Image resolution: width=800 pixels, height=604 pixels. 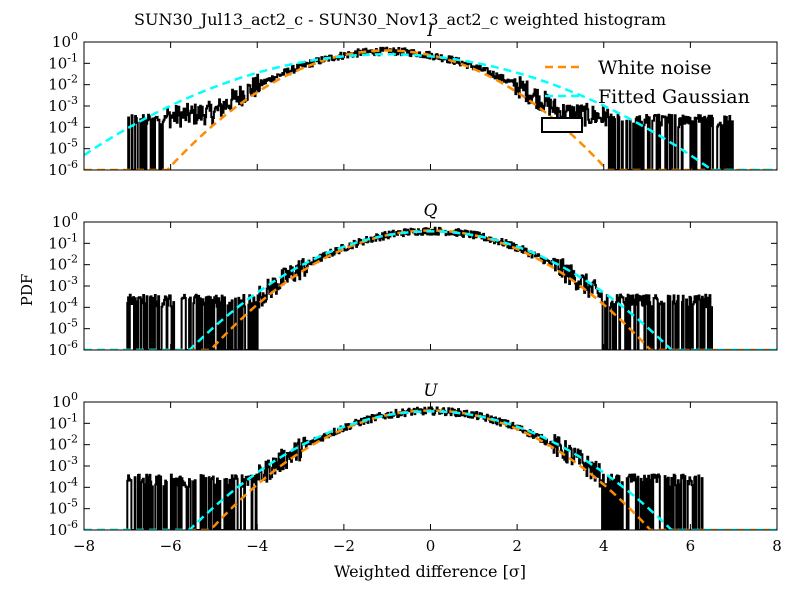 What do you see at coordinates (171, 546) in the screenshot?
I see `x-tick-label: −6` at bounding box center [171, 546].